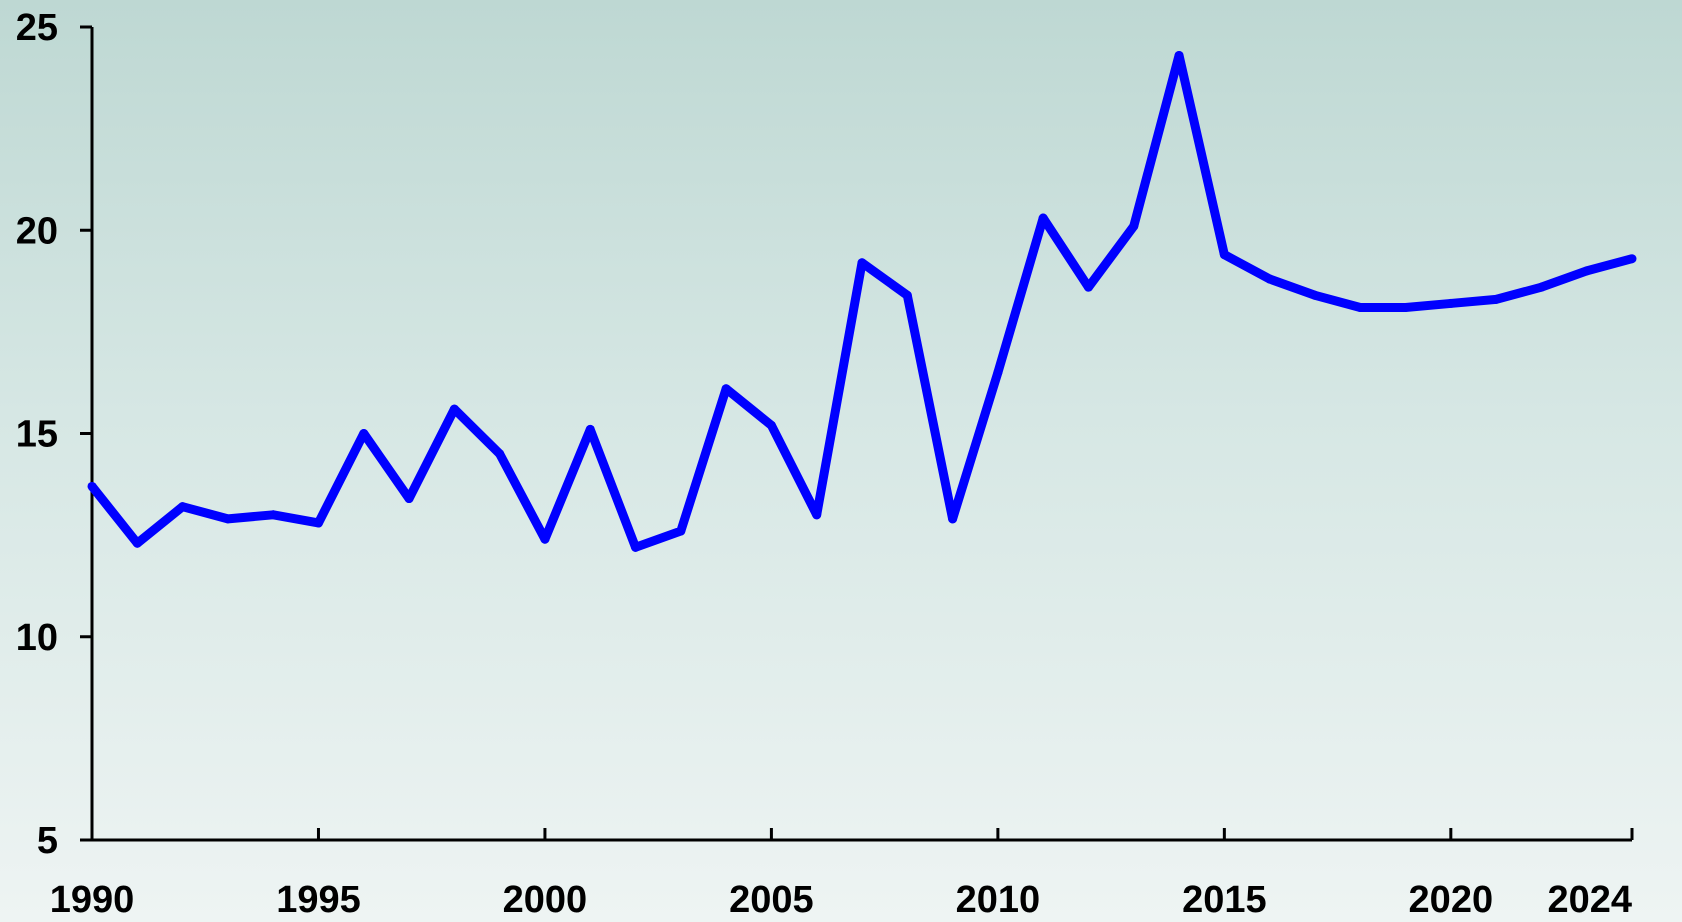  I want to click on x-tick-label: 2020, so click(1451, 900).